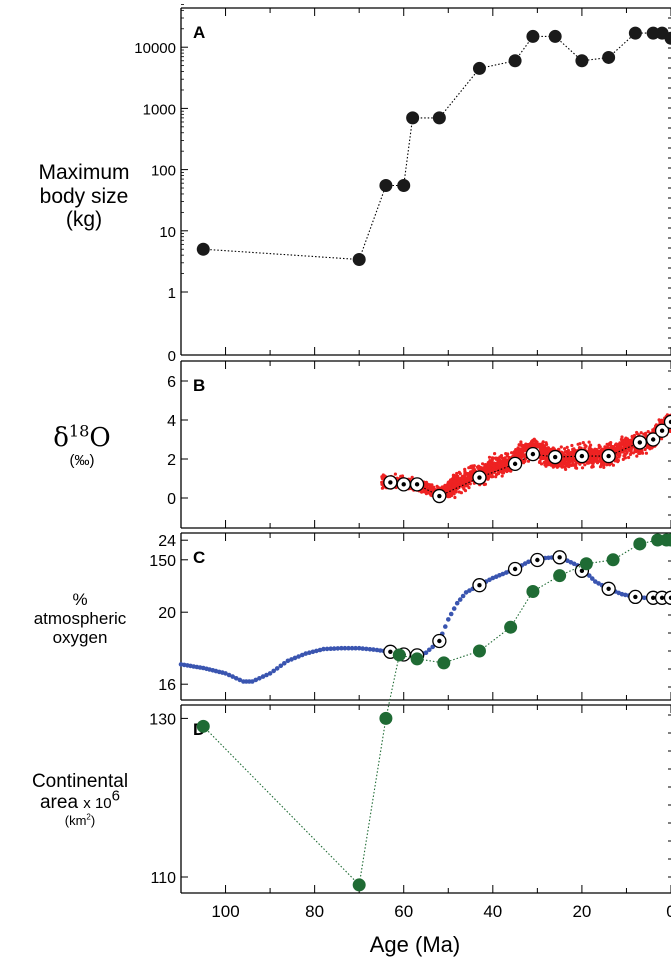  What do you see at coordinates (171, 460) in the screenshot?
I see `y-tick-label: 2` at bounding box center [171, 460].